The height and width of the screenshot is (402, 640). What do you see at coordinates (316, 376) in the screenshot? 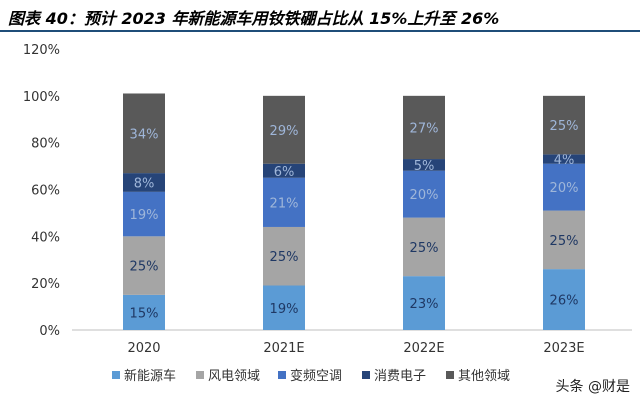
I see `legend-label: 变频空调` at bounding box center [316, 376].